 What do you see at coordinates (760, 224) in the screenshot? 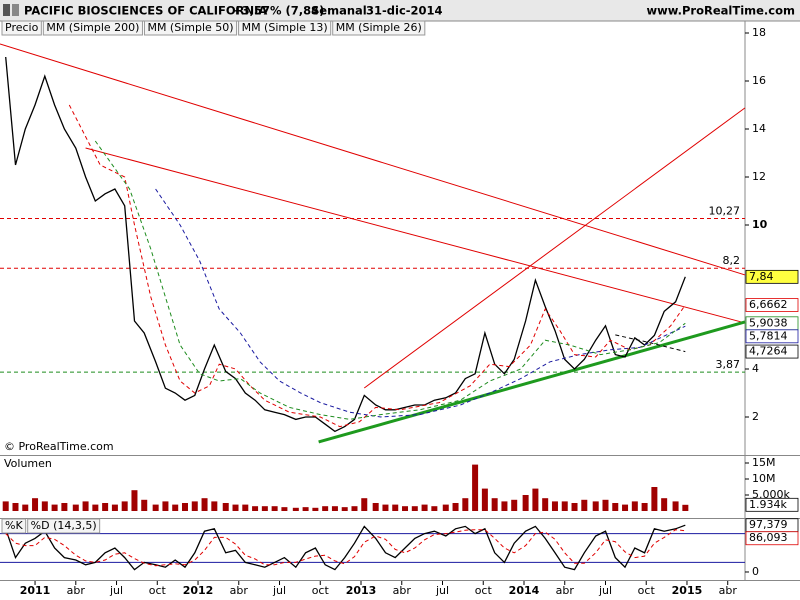
I see `y-tick-label: 10` at bounding box center [760, 224].